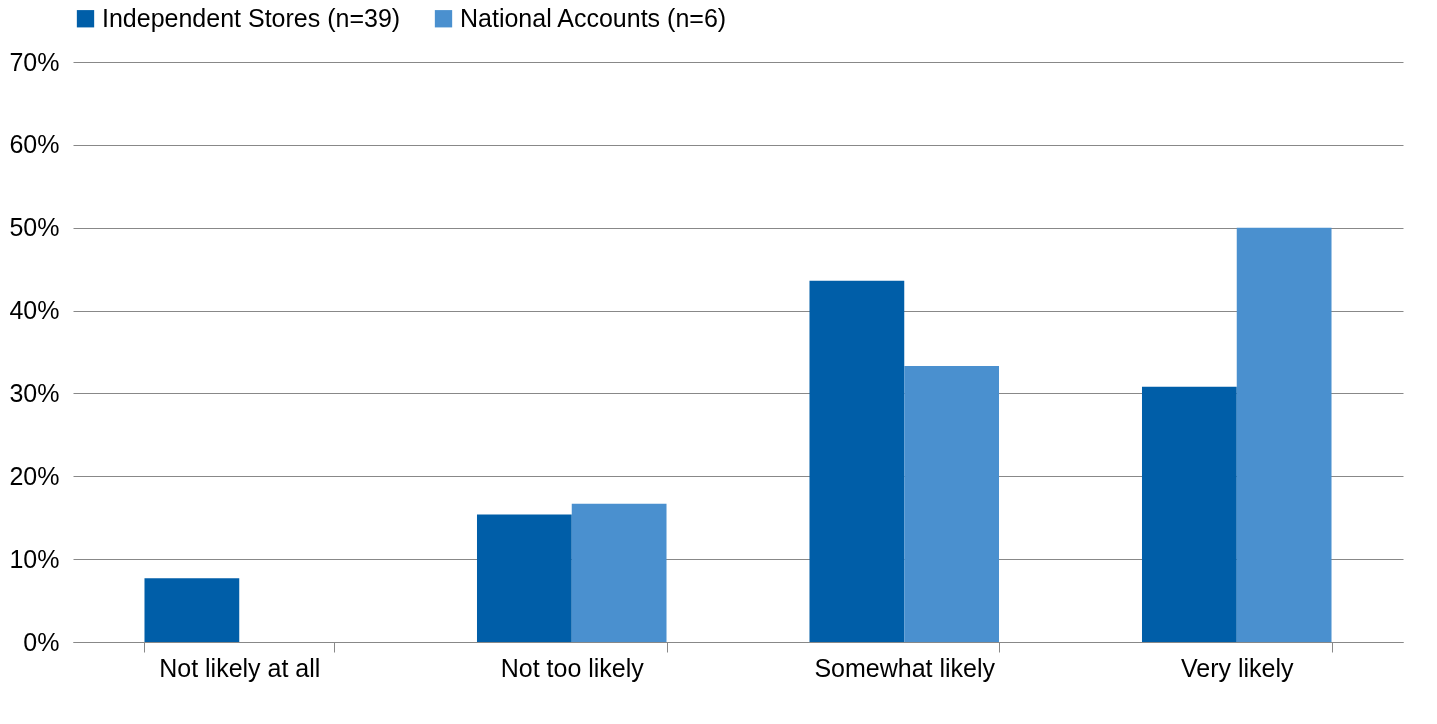  What do you see at coordinates (34, 61) in the screenshot?
I see `y-tick-label: 70%` at bounding box center [34, 61].